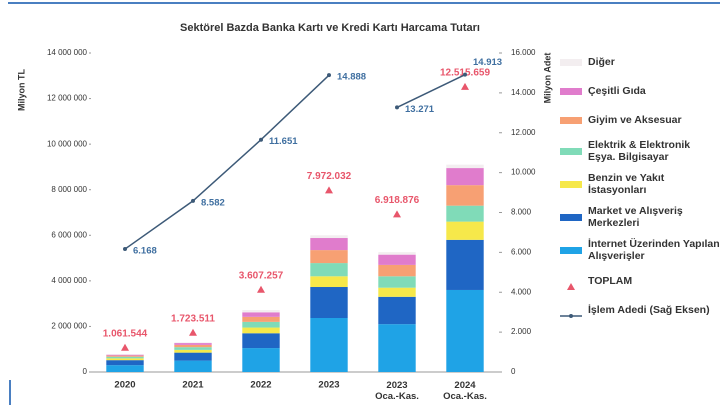 Image resolution: width=727 pixels, height=409 pixels. I want to click on y2-tick-label: 16.000, so click(523, 52).